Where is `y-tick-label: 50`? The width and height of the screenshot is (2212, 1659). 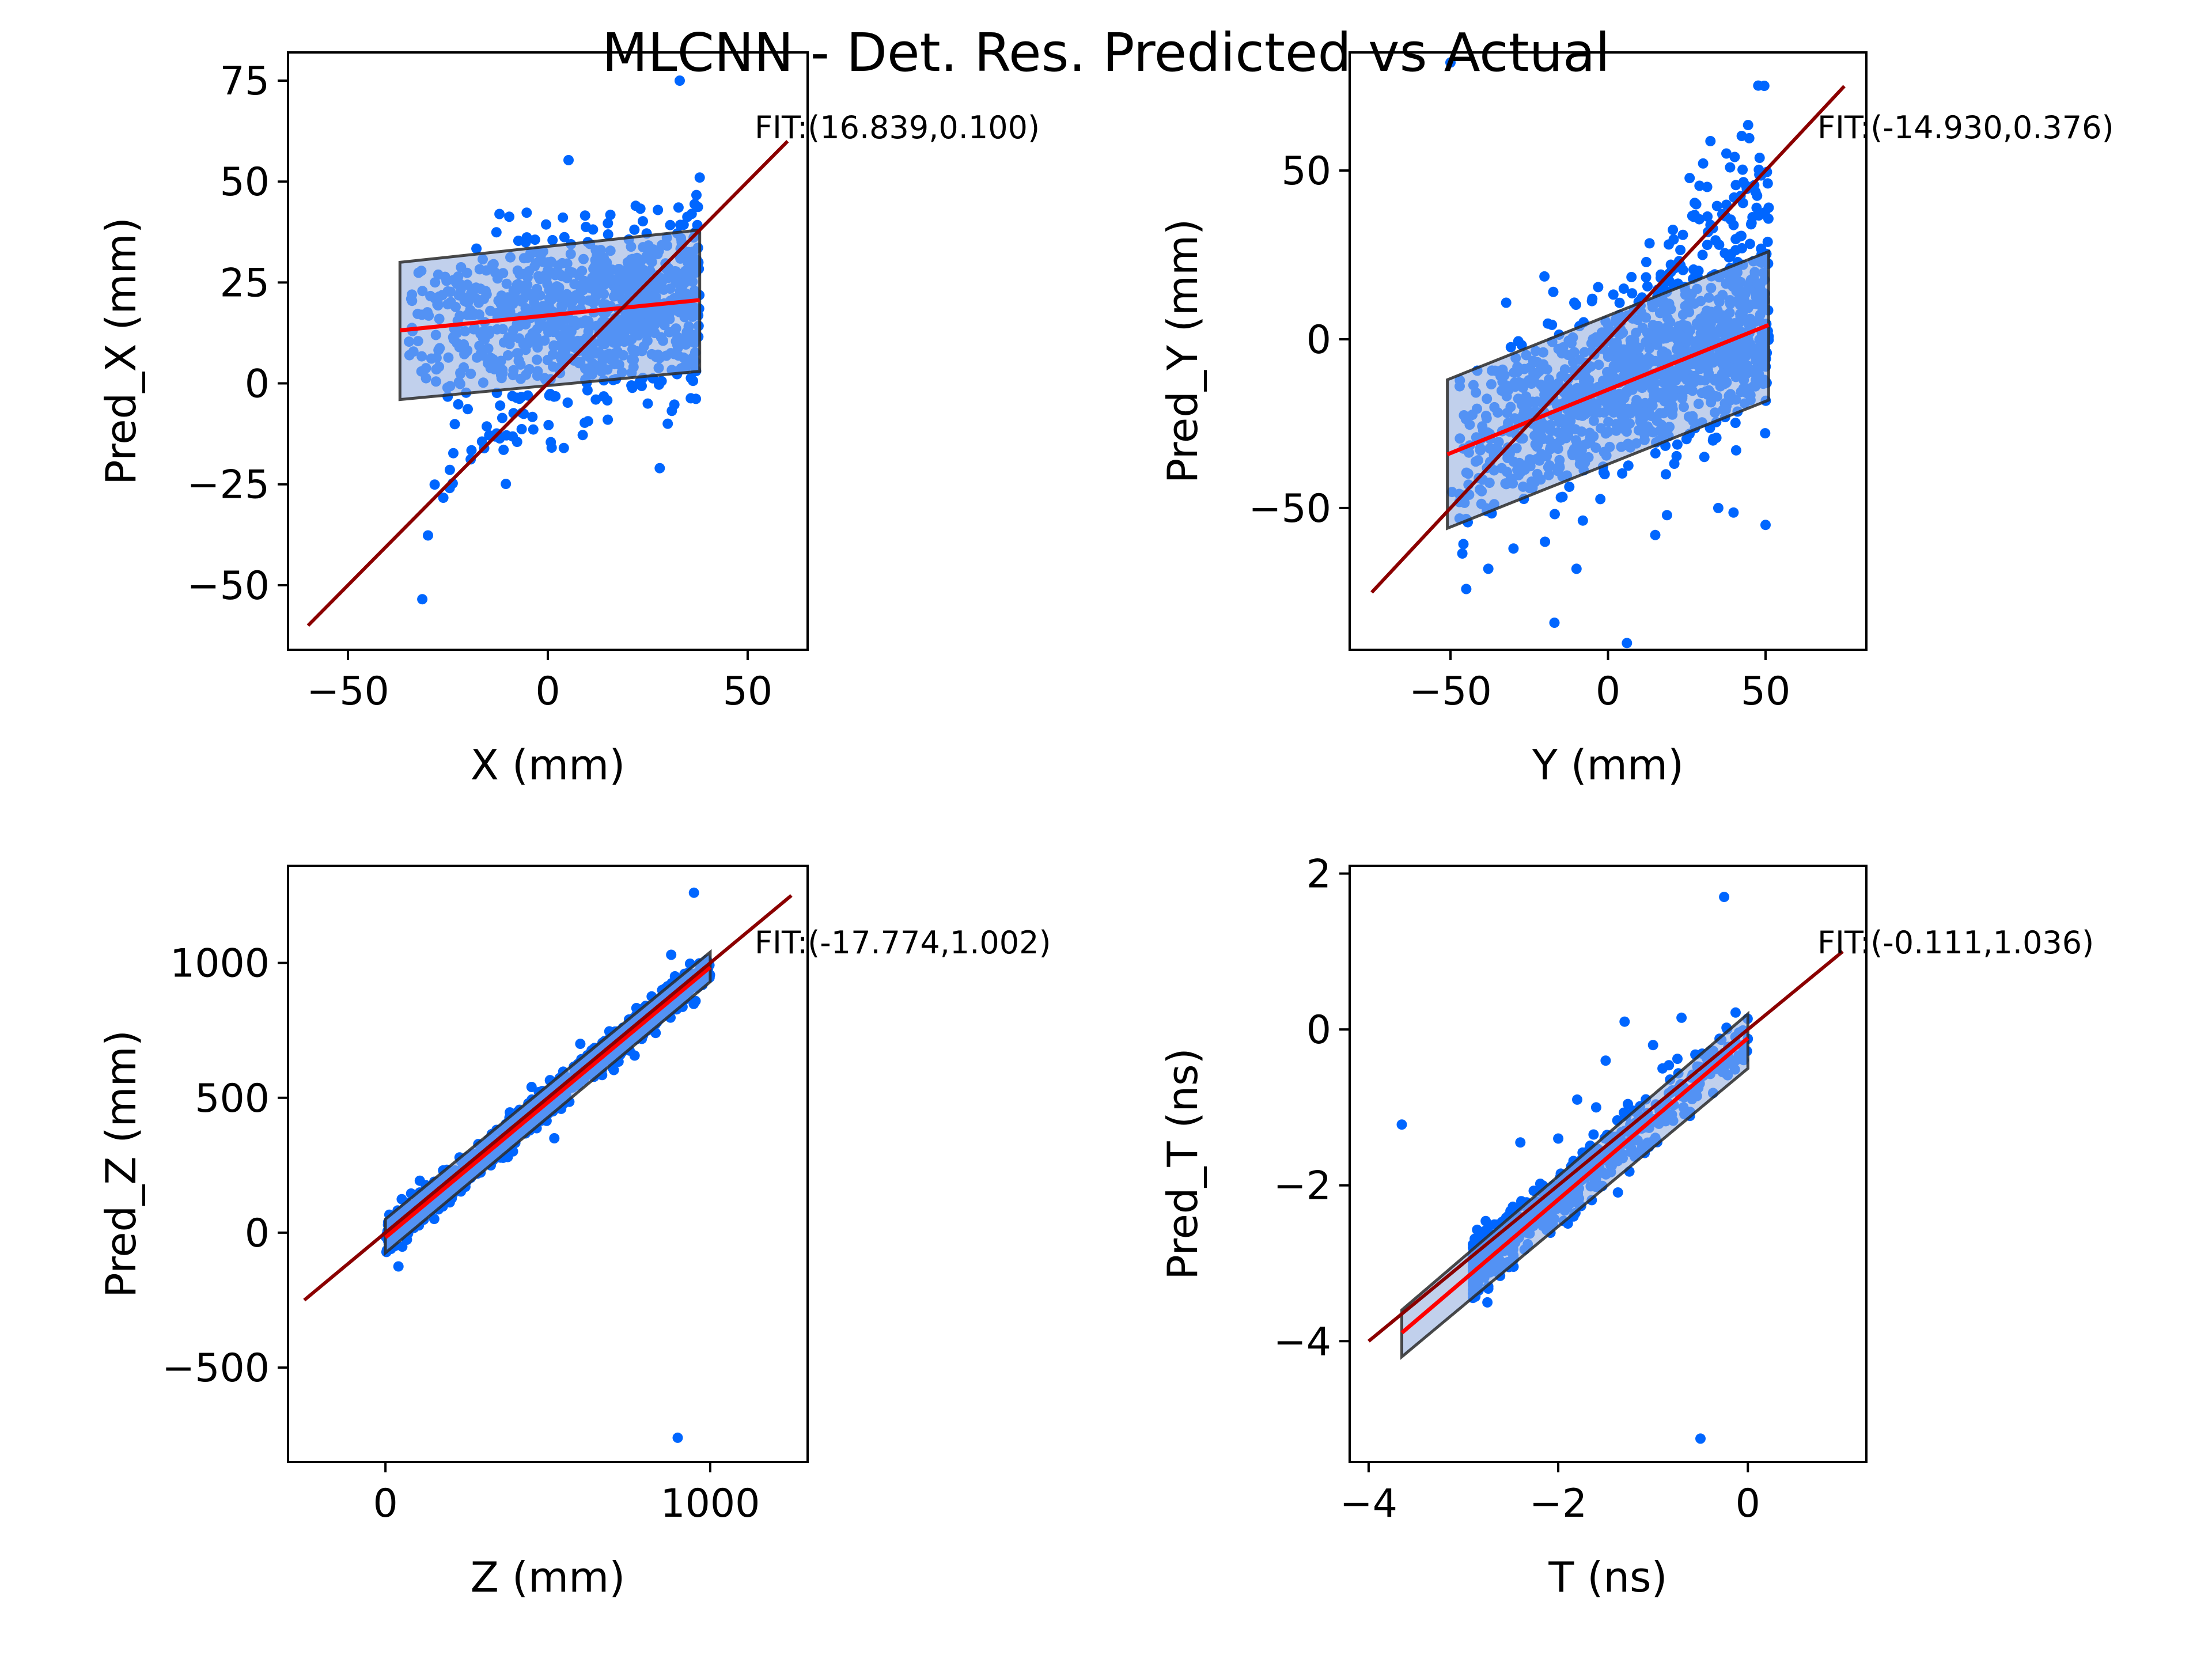
y-tick-label: 50 is located at coordinates (1306, 171).